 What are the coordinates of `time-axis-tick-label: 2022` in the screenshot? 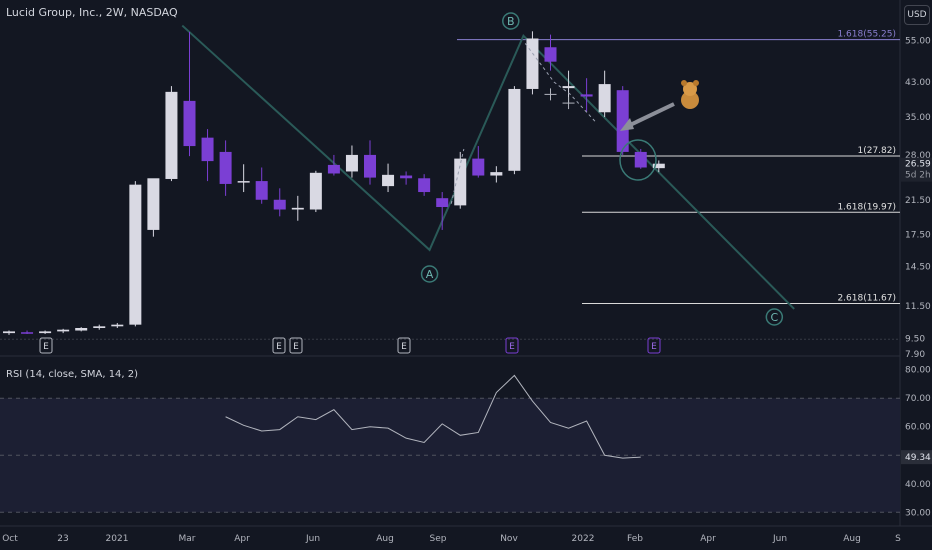 It's located at (583, 539).